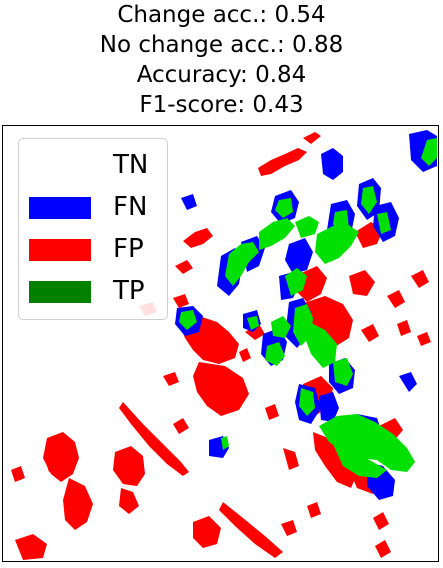 This screenshot has width=443, height=568. Describe the element at coordinates (128, 249) in the screenshot. I see `legend-label-fp: FP` at that location.